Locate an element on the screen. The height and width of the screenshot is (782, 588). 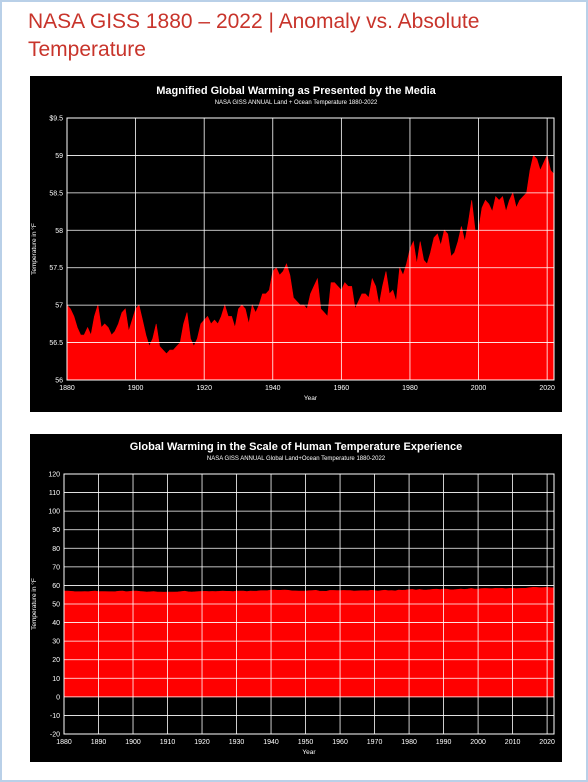
y-tick-label: 110 is located at coordinates (54, 493).